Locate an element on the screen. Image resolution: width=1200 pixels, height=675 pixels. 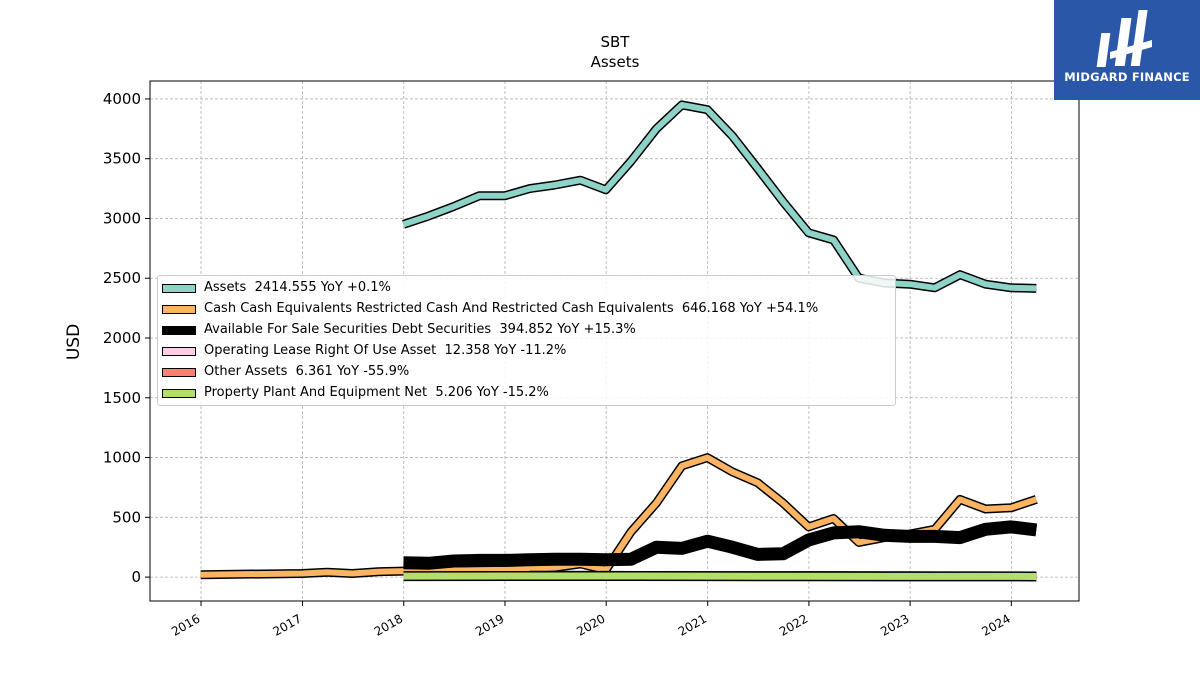
y-tick-label: 2000 is located at coordinates (122, 338).